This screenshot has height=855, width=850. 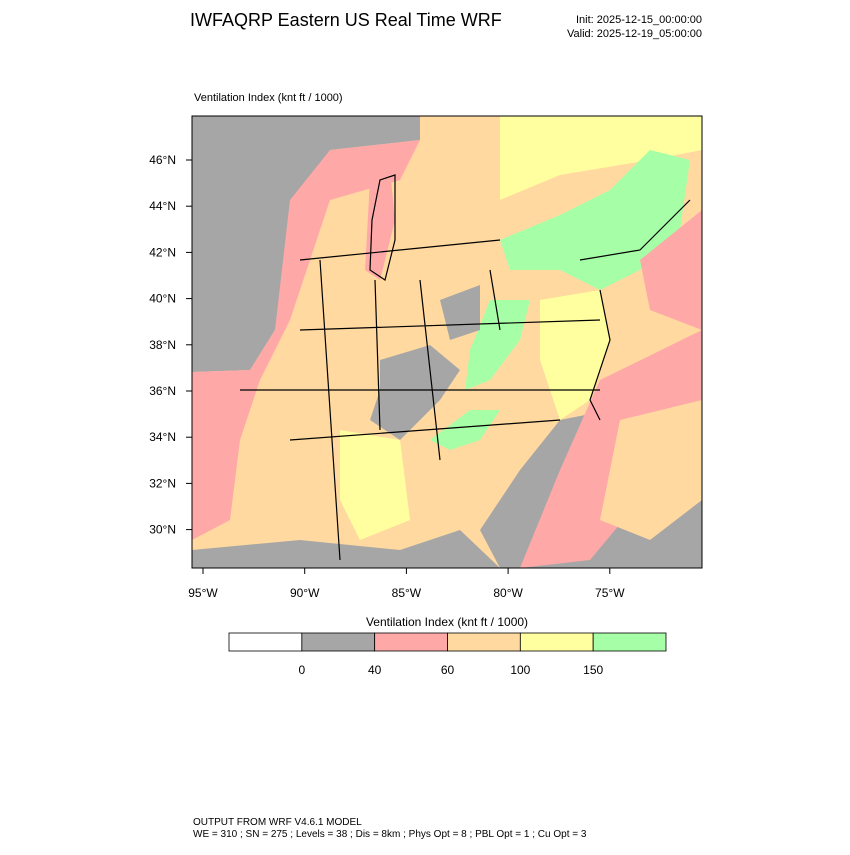 What do you see at coordinates (447, 654) in the screenshot?
I see `colorbar: 0 40 60 100 150` at bounding box center [447, 654].